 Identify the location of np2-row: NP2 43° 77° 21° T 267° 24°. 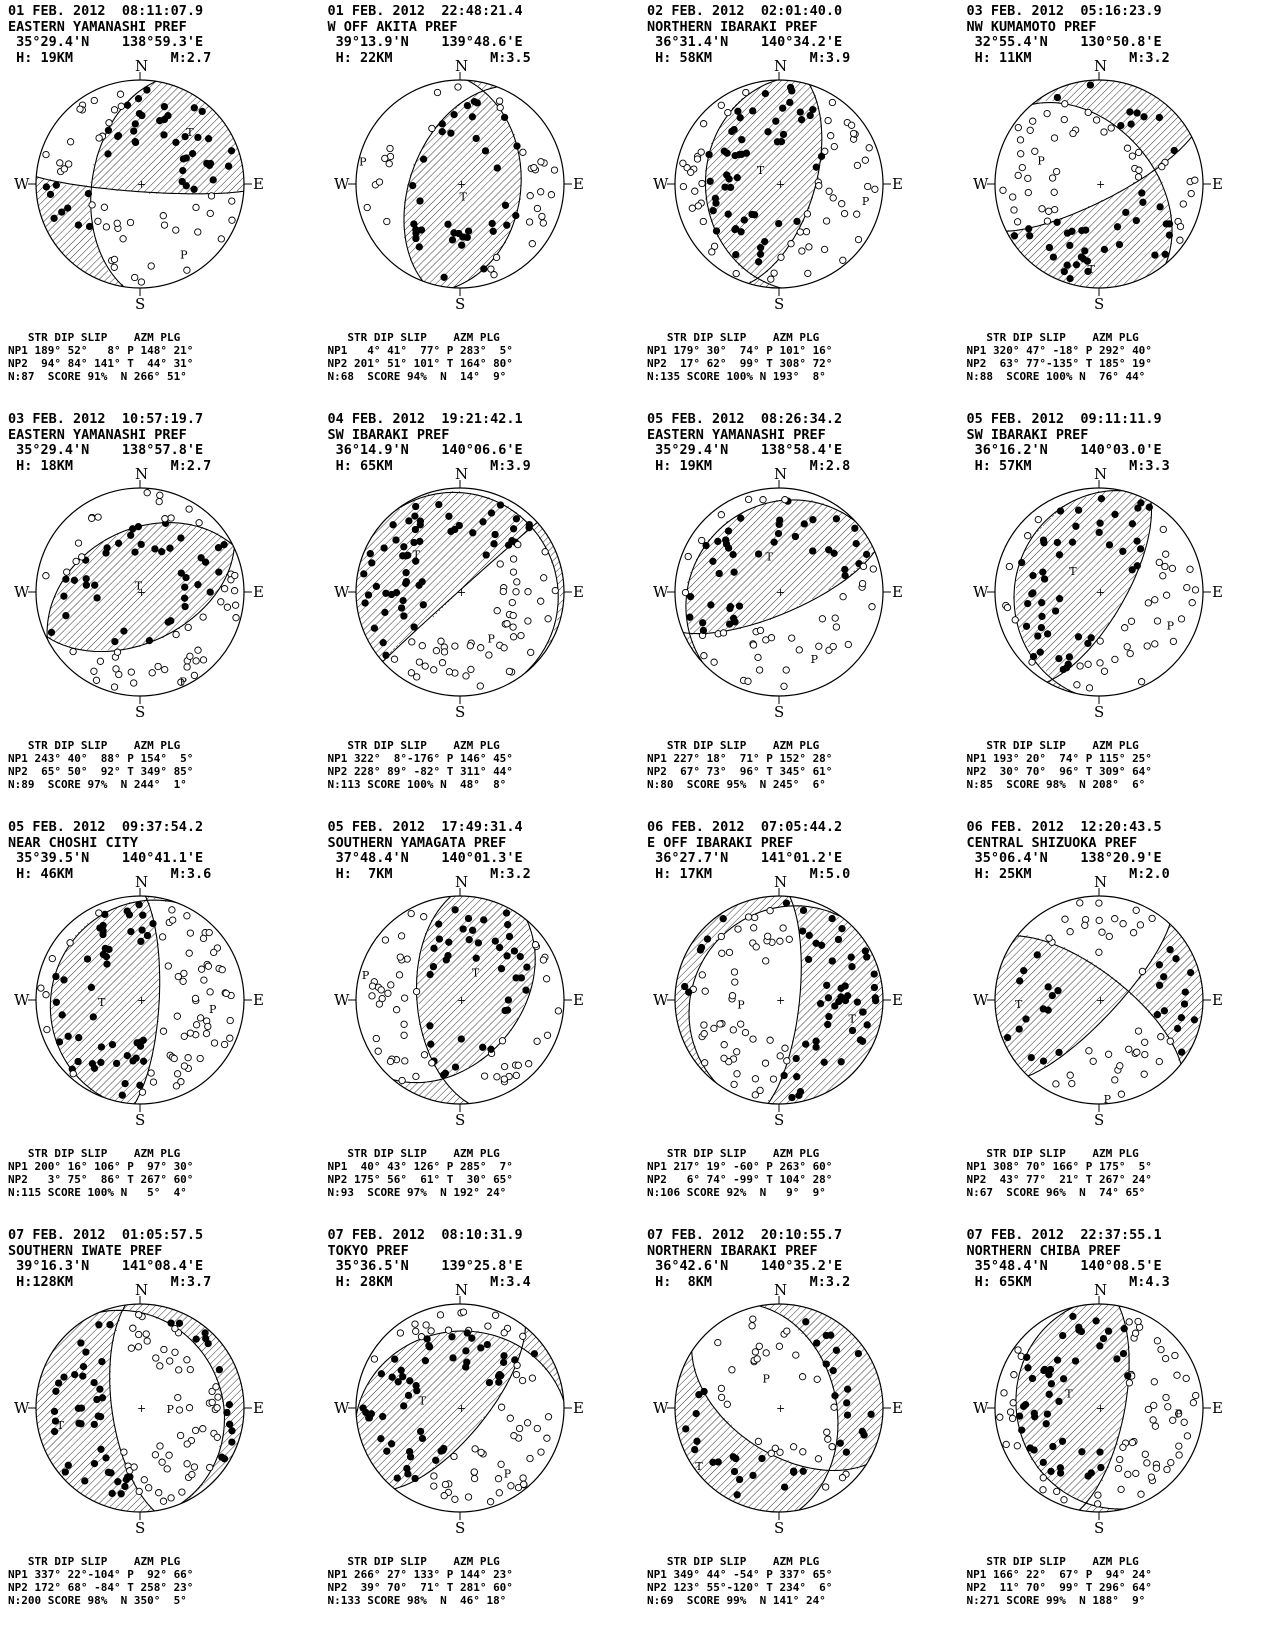
(1059, 1179).